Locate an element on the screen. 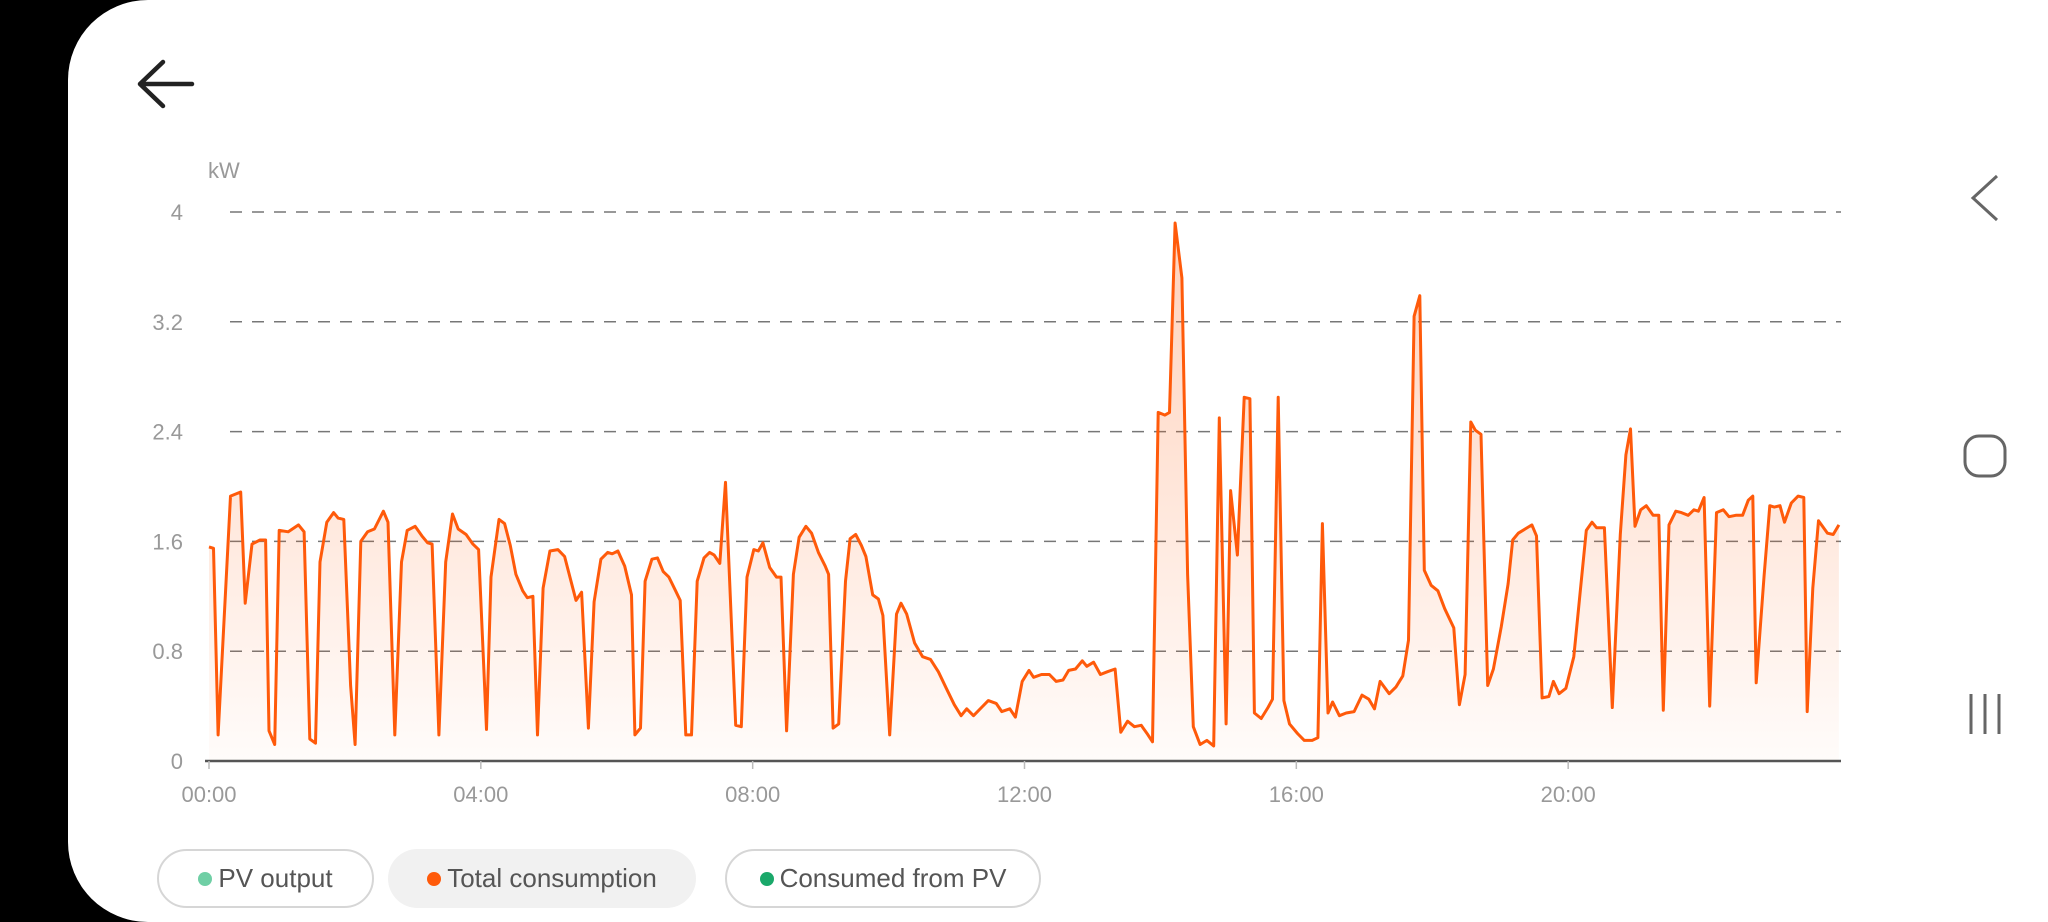 This screenshot has width=2048, height=922. legend-pv-output: PV output is located at coordinates (265, 878).